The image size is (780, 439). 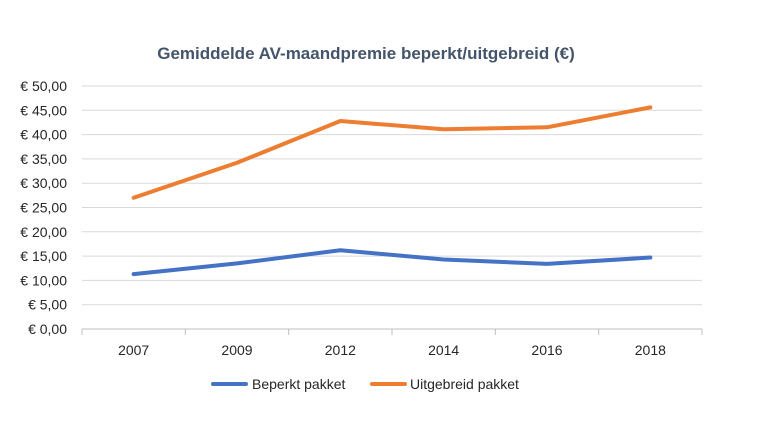 What do you see at coordinates (47, 329) in the screenshot?
I see `y-tick-label: € 0,00` at bounding box center [47, 329].